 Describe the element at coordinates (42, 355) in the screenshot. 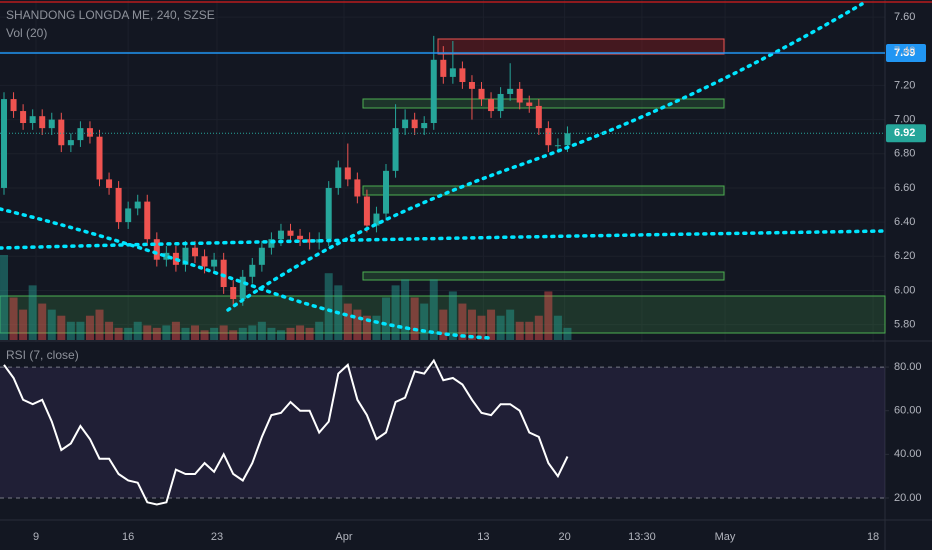

I see `rsi-label: RSI (7, close)` at that location.